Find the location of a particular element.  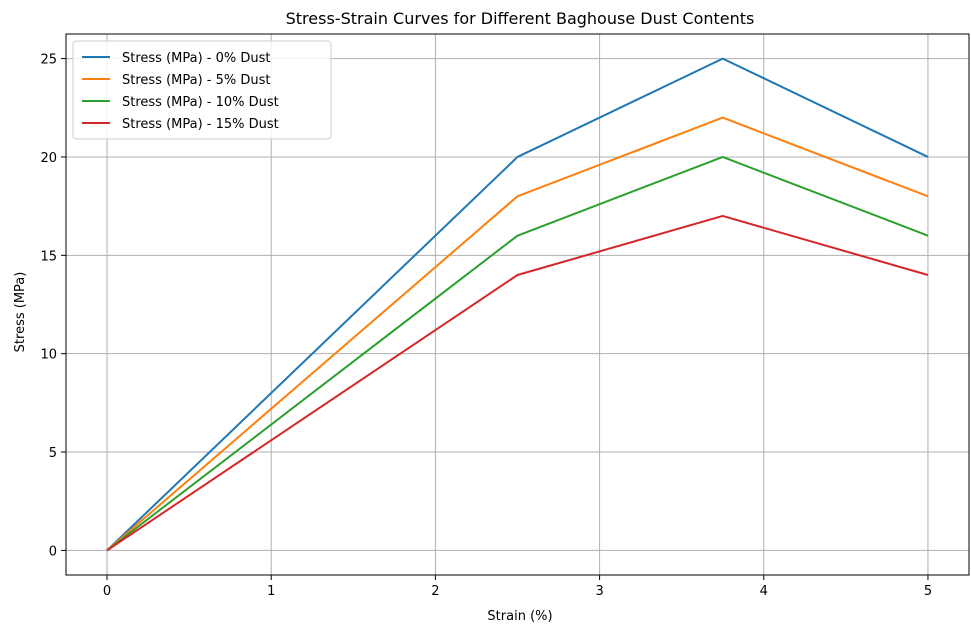

y-tick-label: 10 is located at coordinates (48, 355).